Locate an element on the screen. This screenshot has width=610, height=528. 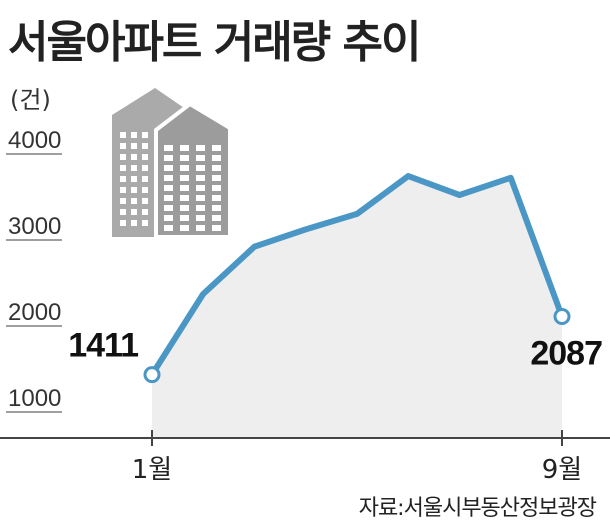
y-tick-label: 2000 is located at coordinates (34, 312).